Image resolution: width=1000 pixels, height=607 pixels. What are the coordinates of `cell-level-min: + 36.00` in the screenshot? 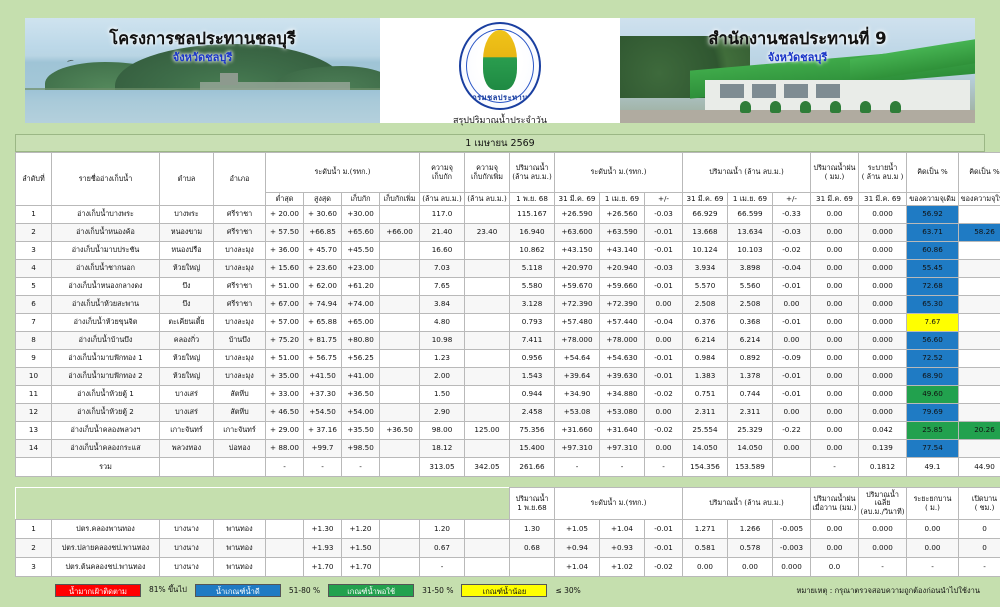 It's located at (284, 250).